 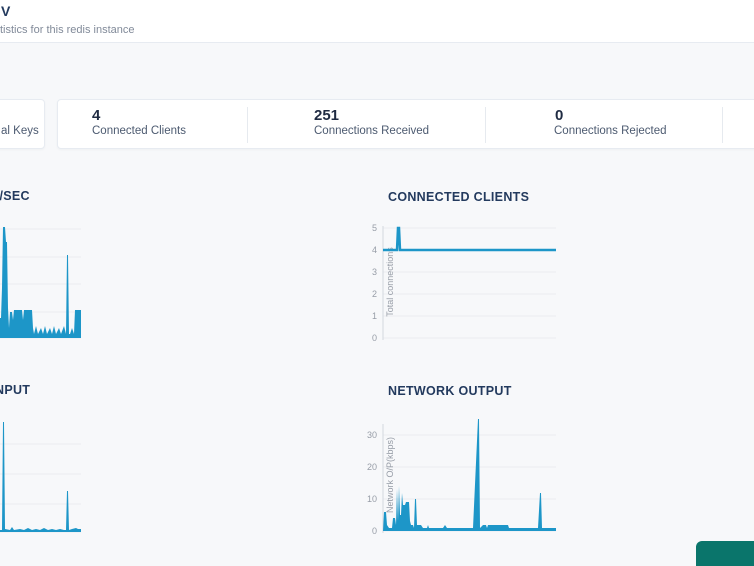 What do you see at coordinates (377, 21) in the screenshot?
I see `page-header: V tistics for this redis instance` at bounding box center [377, 21].